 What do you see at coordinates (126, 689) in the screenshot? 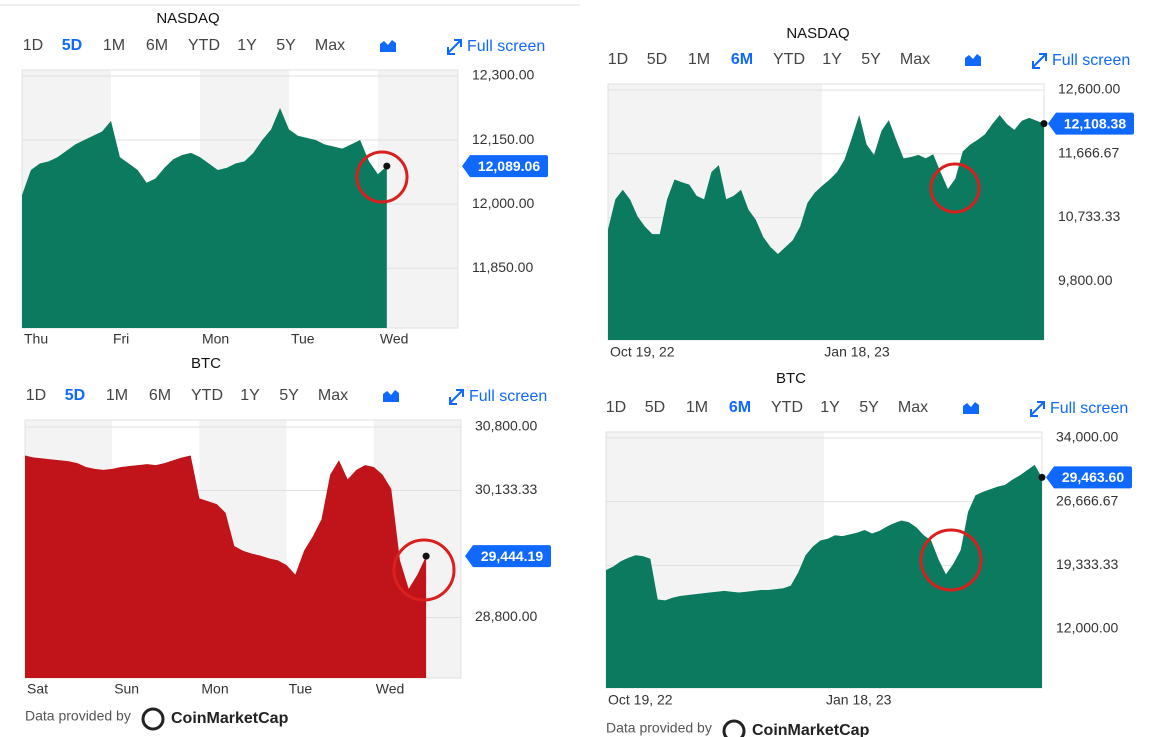
I see `x-tick-label: Sun` at bounding box center [126, 689].